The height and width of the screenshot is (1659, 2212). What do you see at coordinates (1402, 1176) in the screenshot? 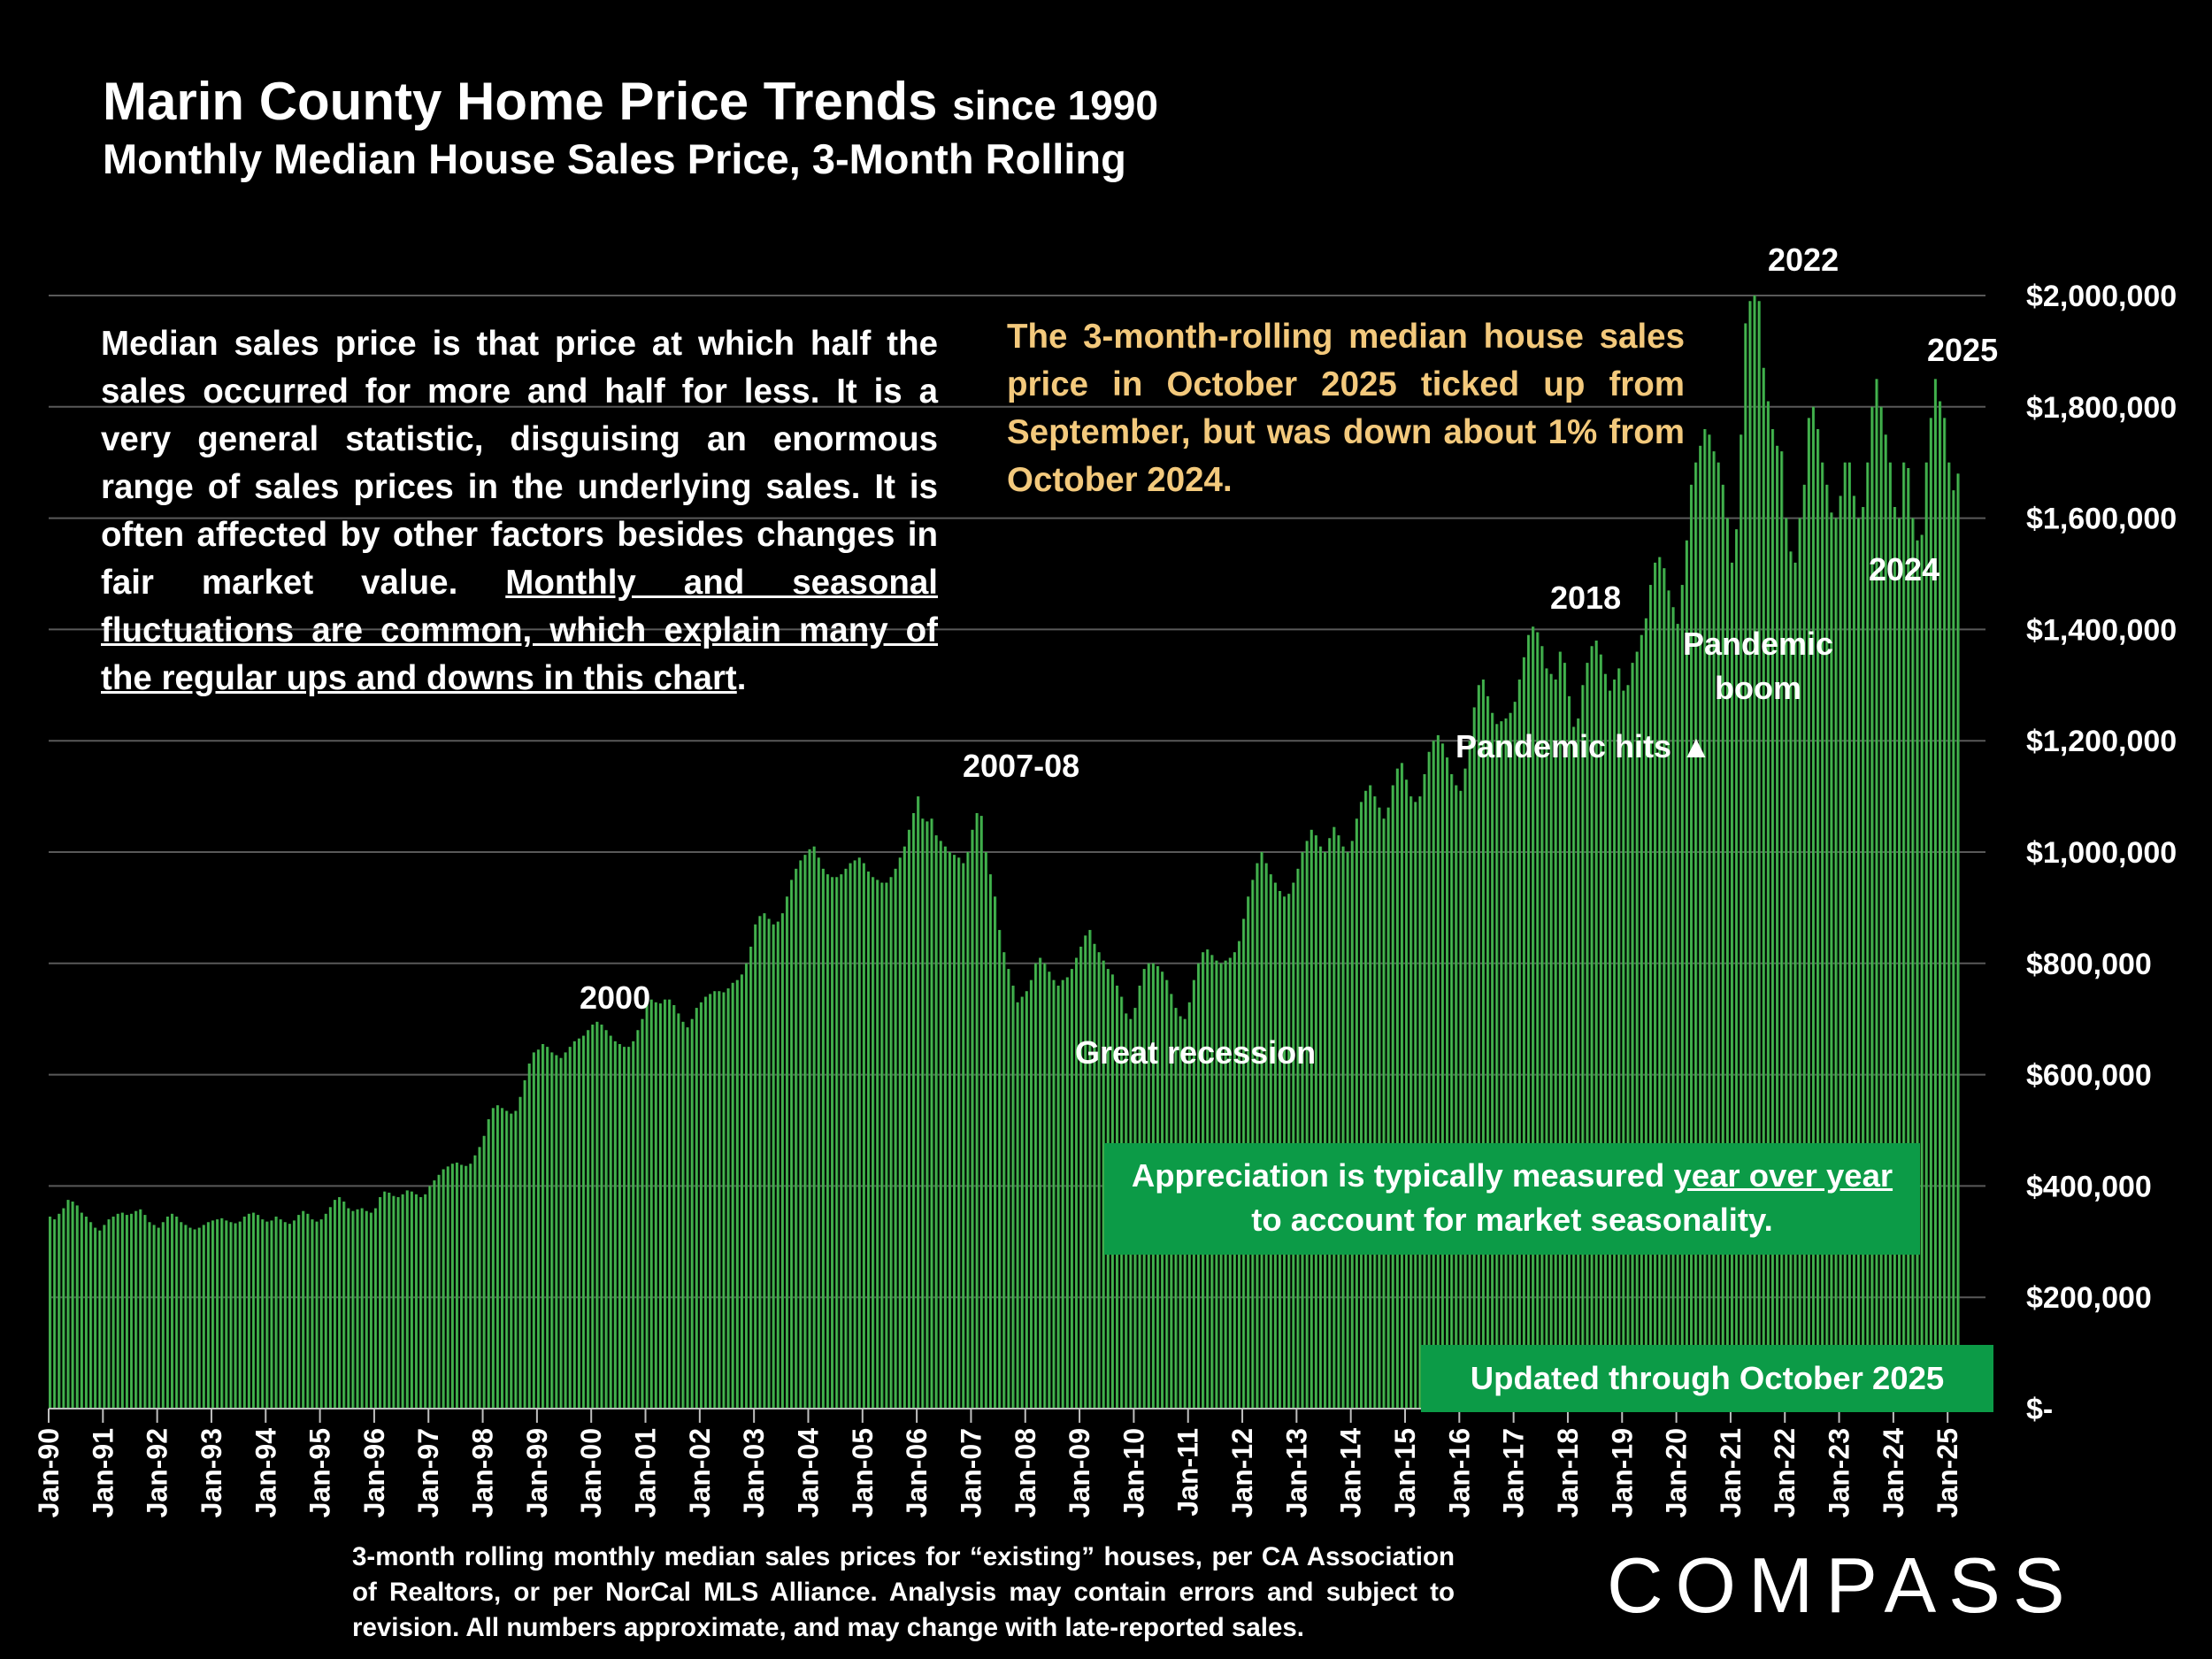
I see `appreciation-part1: Appreciation is typically measured` at bounding box center [1402, 1176].